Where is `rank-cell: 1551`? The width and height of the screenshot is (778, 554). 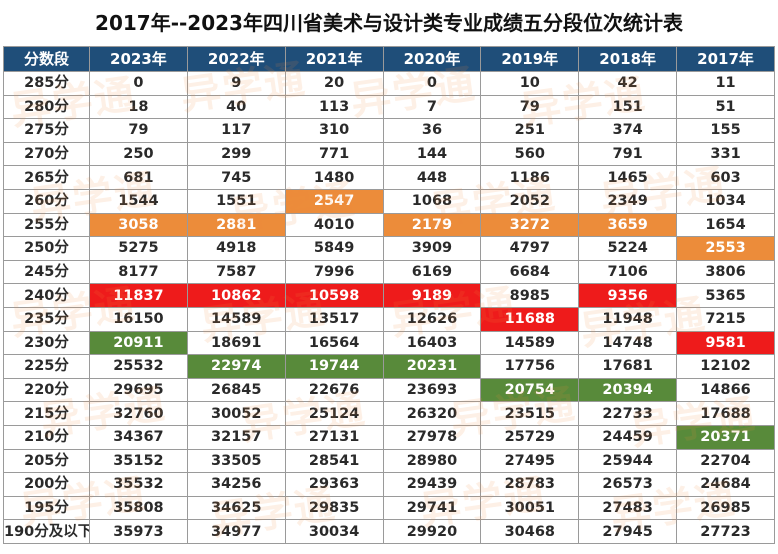 rank-cell: 1551 is located at coordinates (236, 201).